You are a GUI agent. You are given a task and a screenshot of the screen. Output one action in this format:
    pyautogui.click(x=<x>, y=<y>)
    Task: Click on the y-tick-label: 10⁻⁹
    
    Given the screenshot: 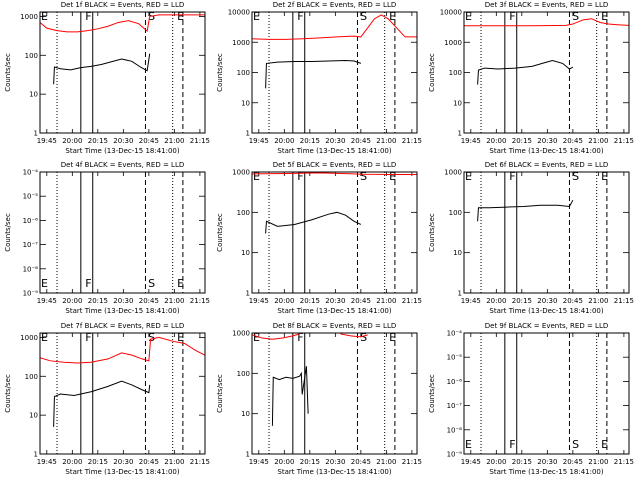 What is the action you would take?
    pyautogui.click(x=31, y=294)
    